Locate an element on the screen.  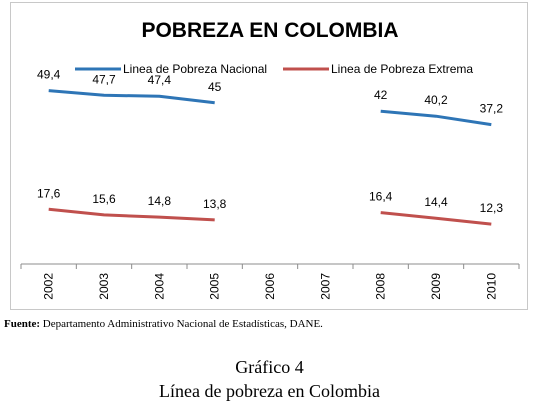
x-tick-label: 2007 is located at coordinates (325, 286).